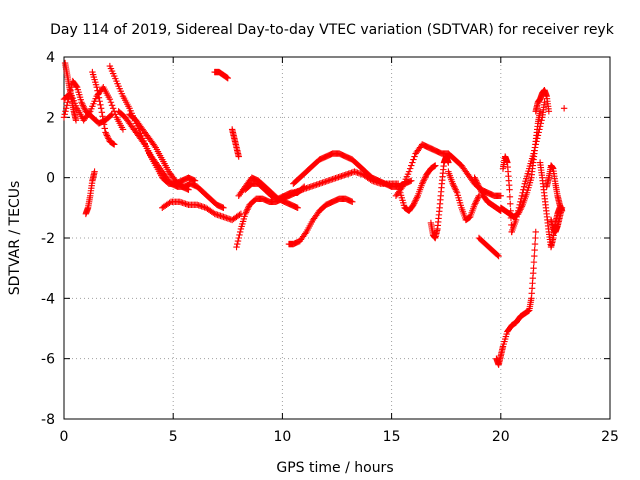 The height and width of the screenshot is (480, 640). I want to click on y-tick-label: 0, so click(50, 179).